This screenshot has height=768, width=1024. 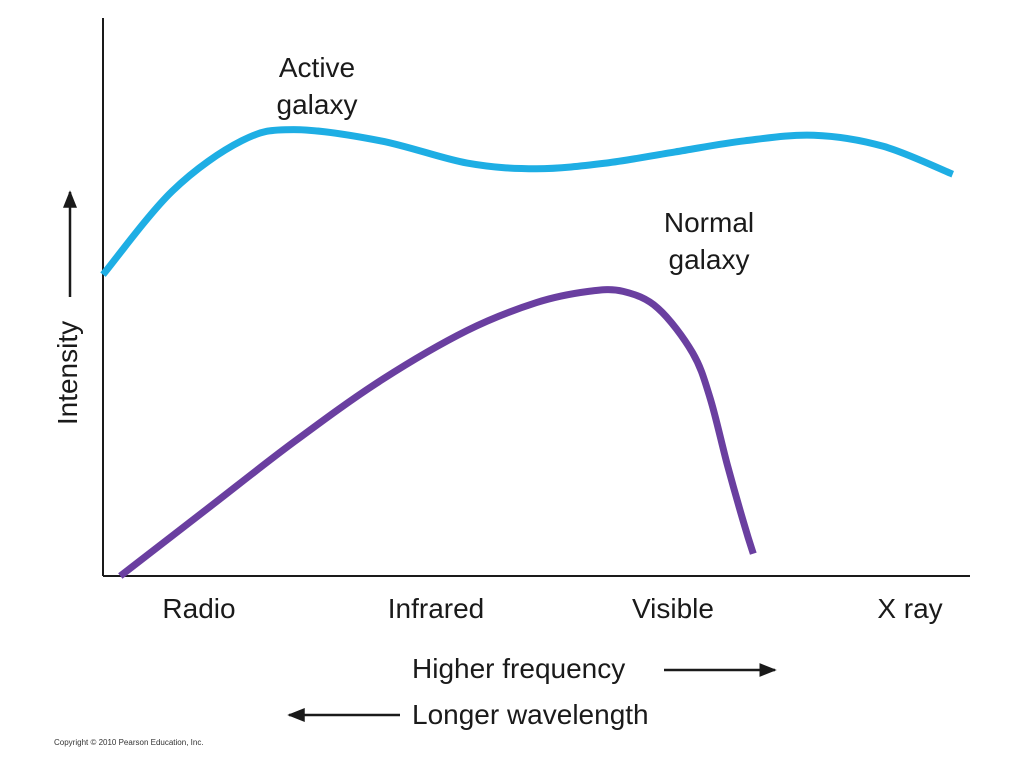 What do you see at coordinates (436, 608) in the screenshot?
I see `x-tick-label-infrared: Infrared` at bounding box center [436, 608].